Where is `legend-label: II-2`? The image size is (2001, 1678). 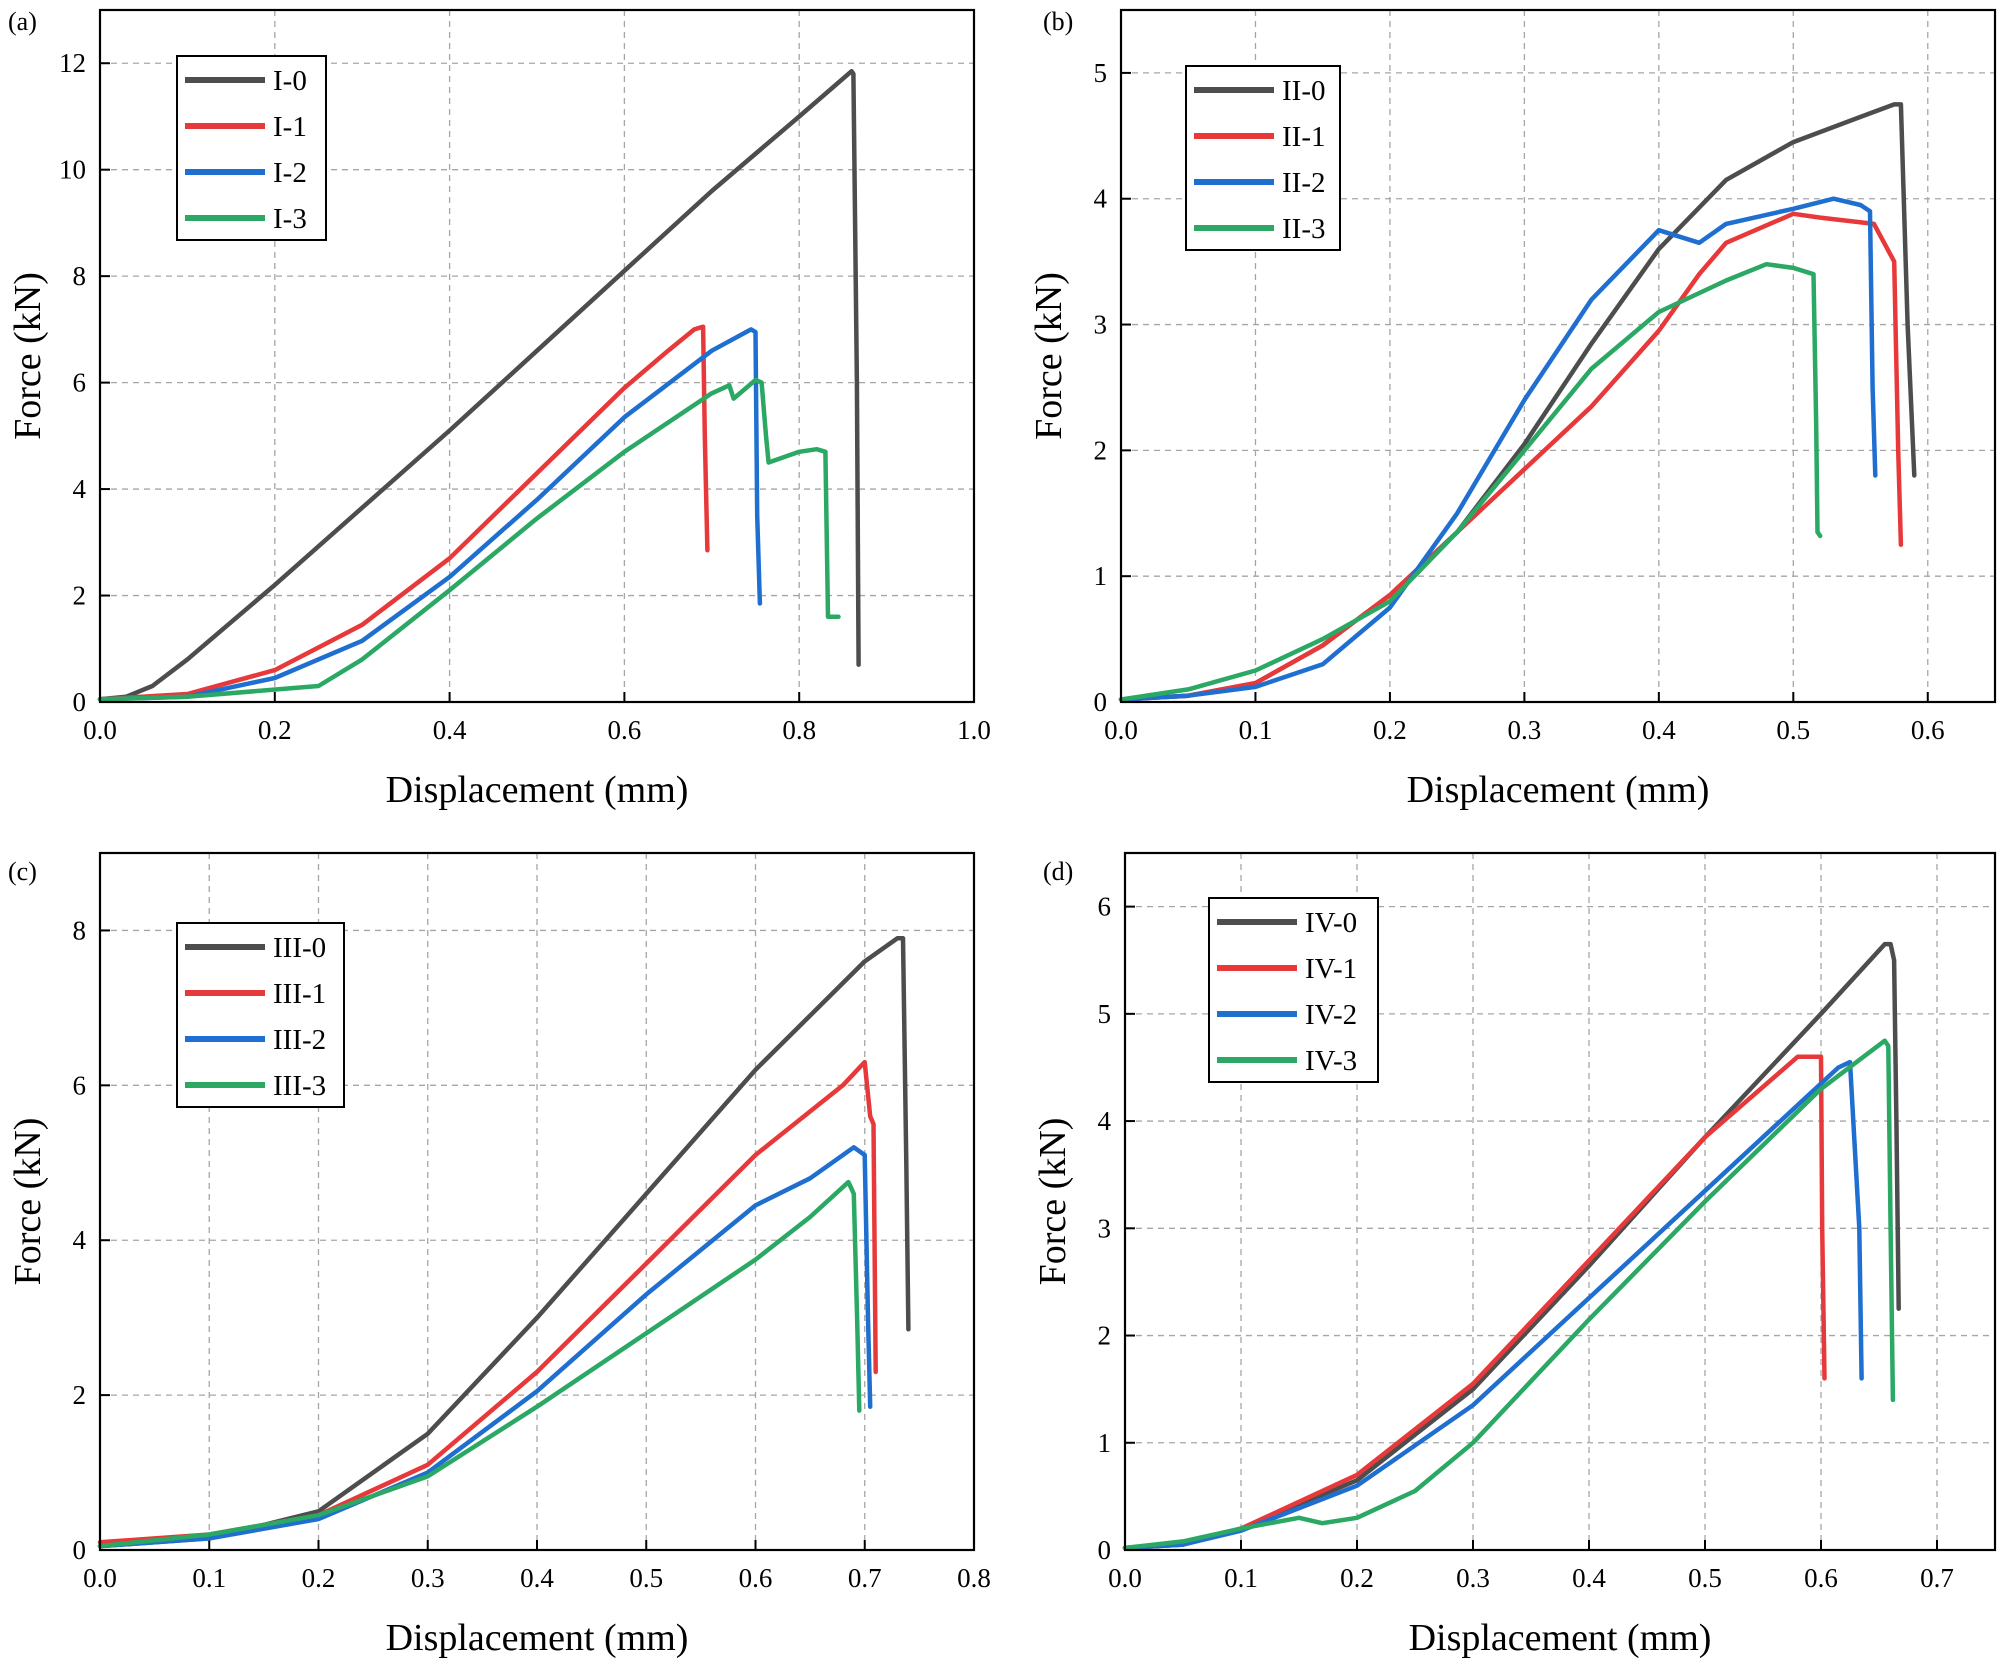 legend-label: II-2 is located at coordinates (1303, 183).